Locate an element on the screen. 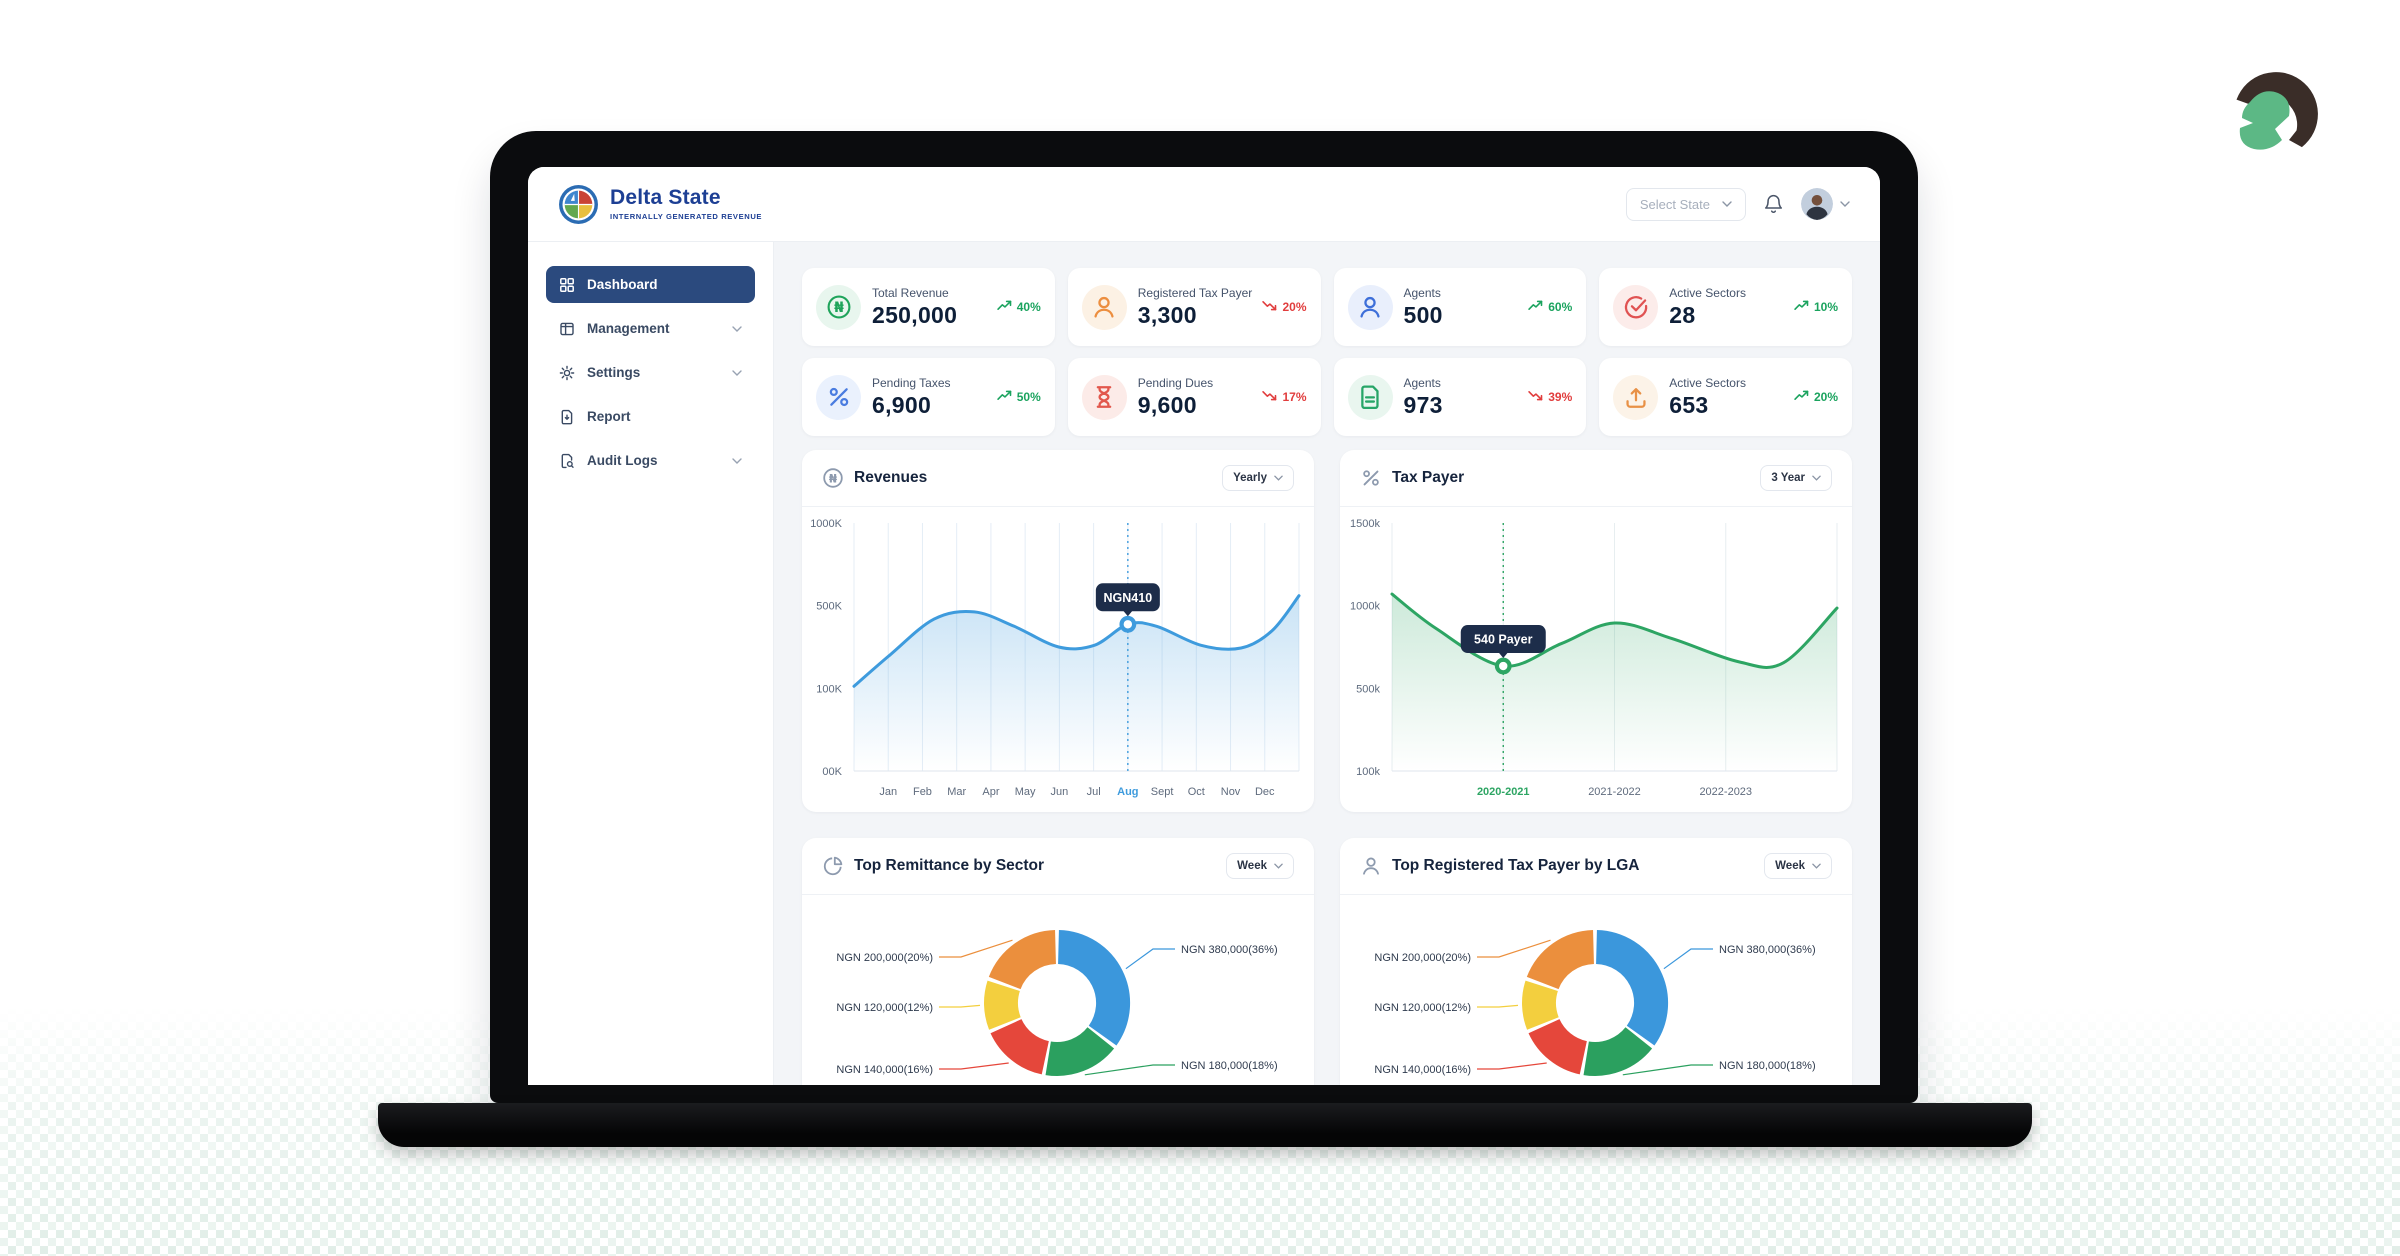 The height and width of the screenshot is (1256, 2400). revenues-period-select: Yearly is located at coordinates (1258, 478).